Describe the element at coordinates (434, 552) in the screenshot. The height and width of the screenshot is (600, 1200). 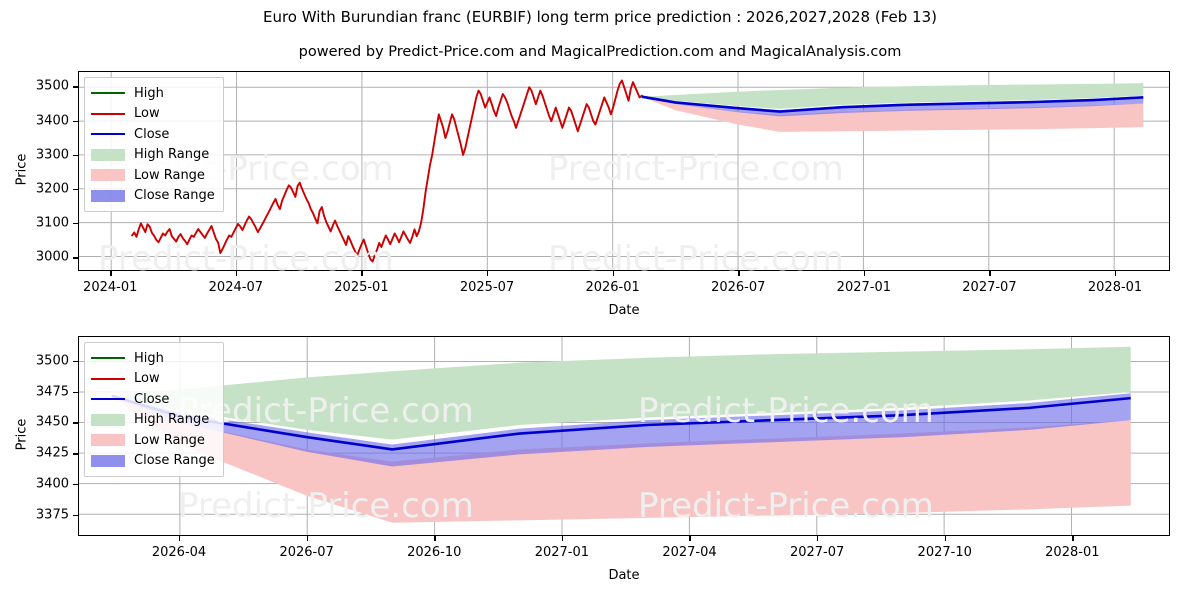
I see `x-axis-tick-label: 2026-10` at that location.